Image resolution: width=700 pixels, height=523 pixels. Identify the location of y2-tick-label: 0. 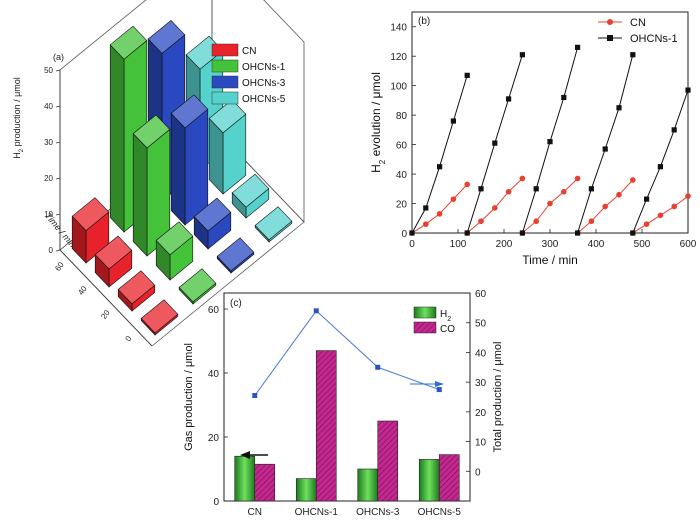
(478, 472).